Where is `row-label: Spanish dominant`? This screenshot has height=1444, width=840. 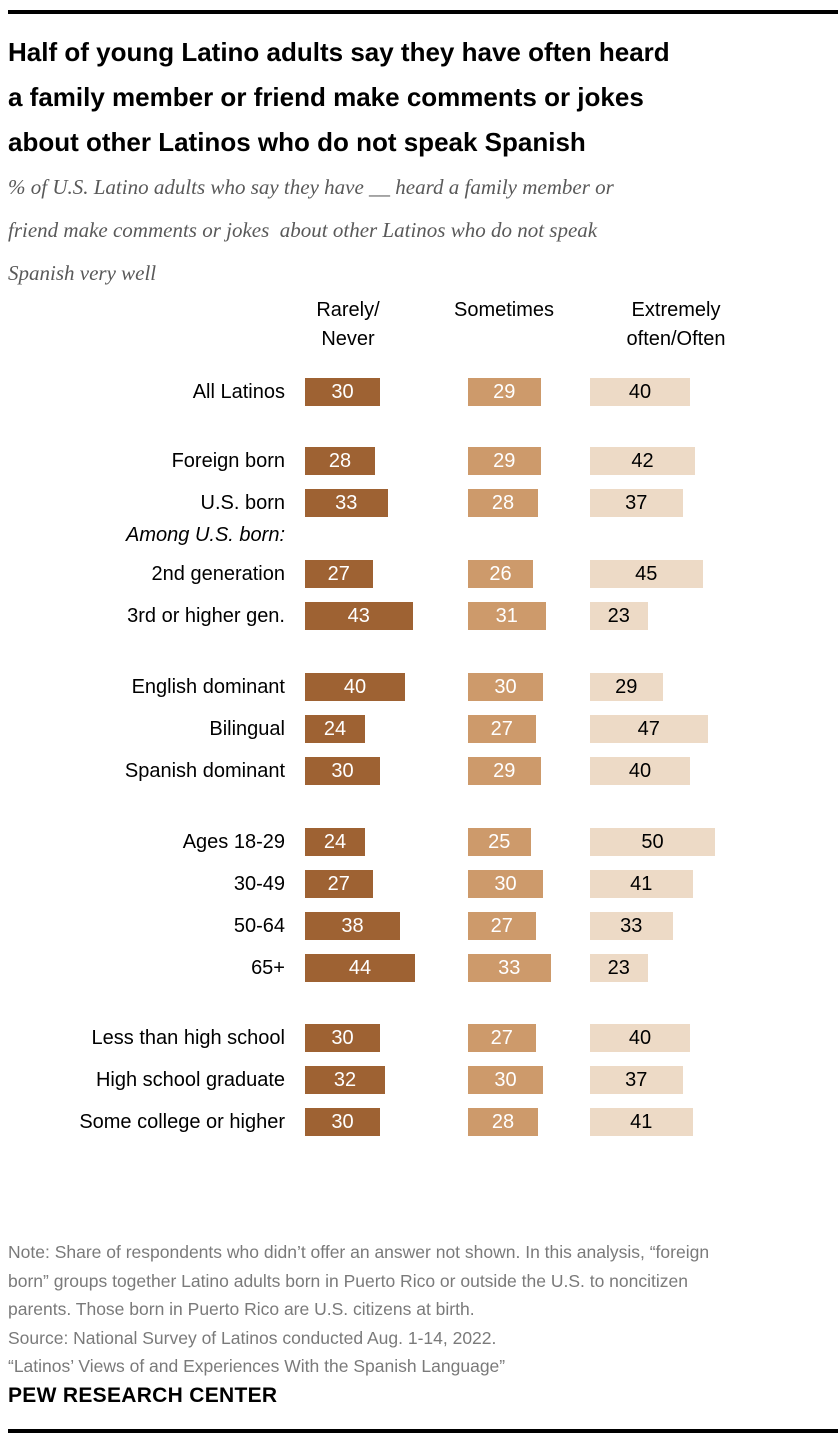
row-label: Spanish dominant is located at coordinates (204, 771).